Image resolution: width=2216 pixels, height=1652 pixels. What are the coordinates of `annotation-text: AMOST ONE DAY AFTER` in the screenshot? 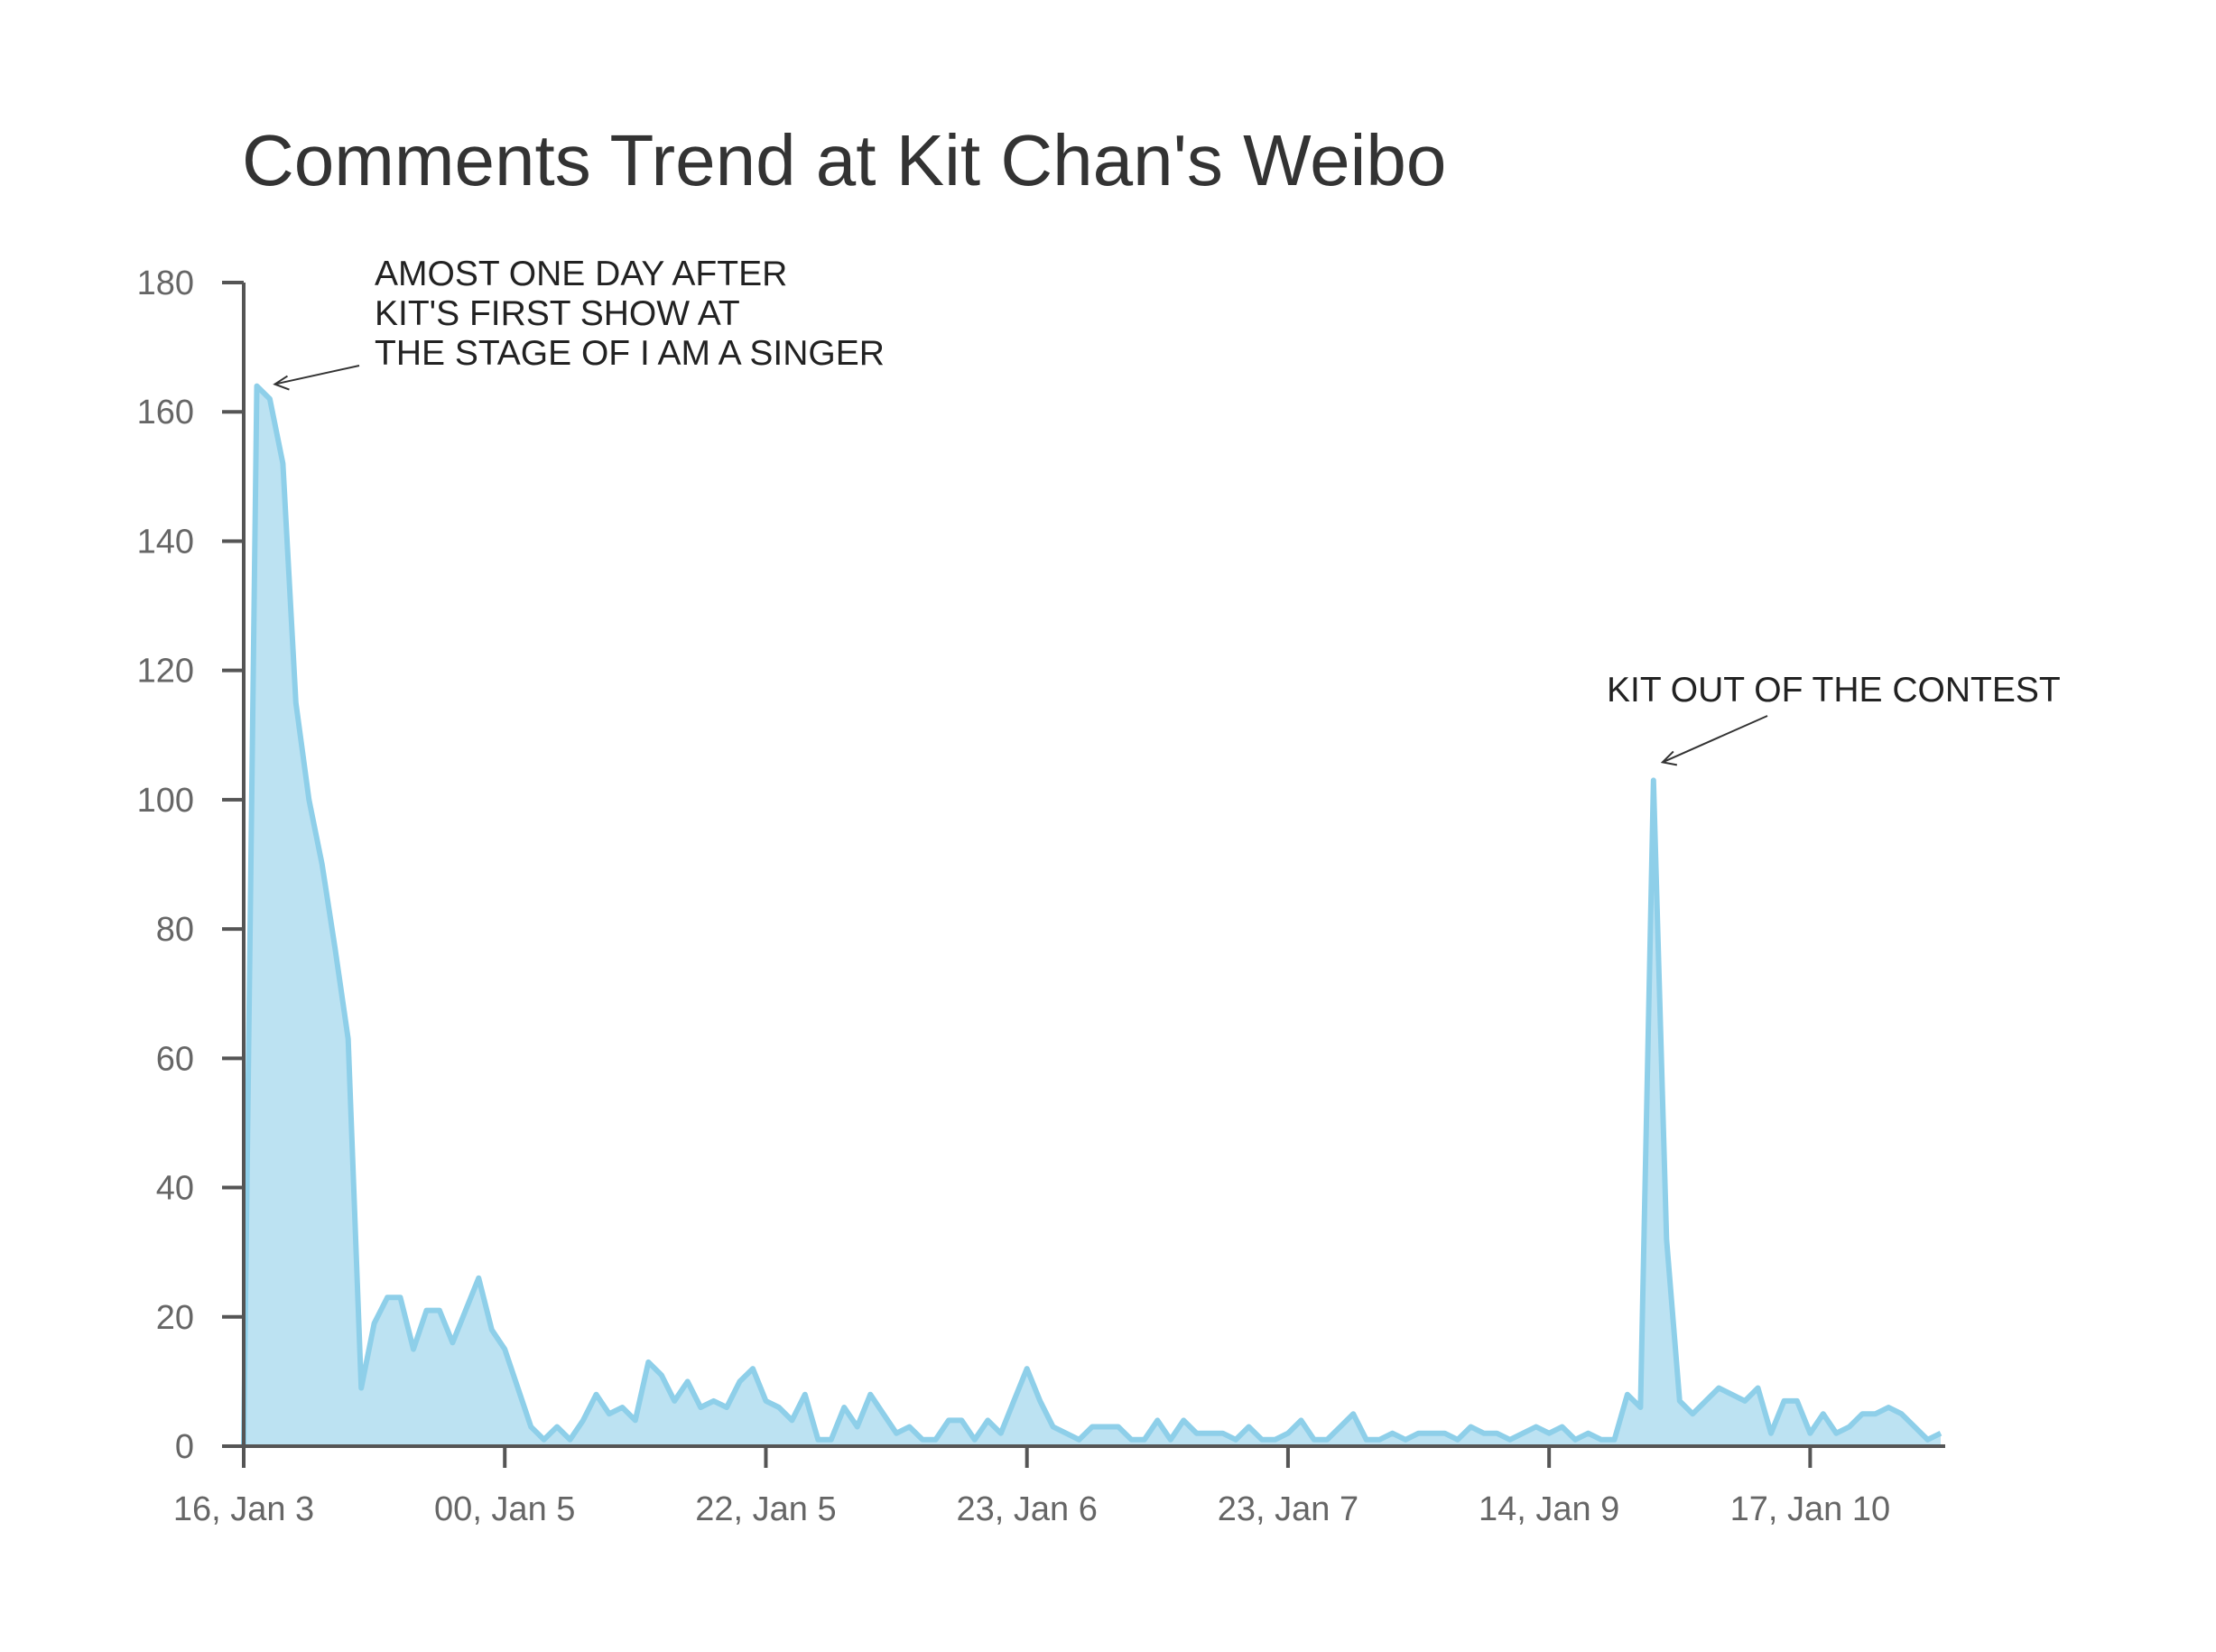 It's located at (581, 274).